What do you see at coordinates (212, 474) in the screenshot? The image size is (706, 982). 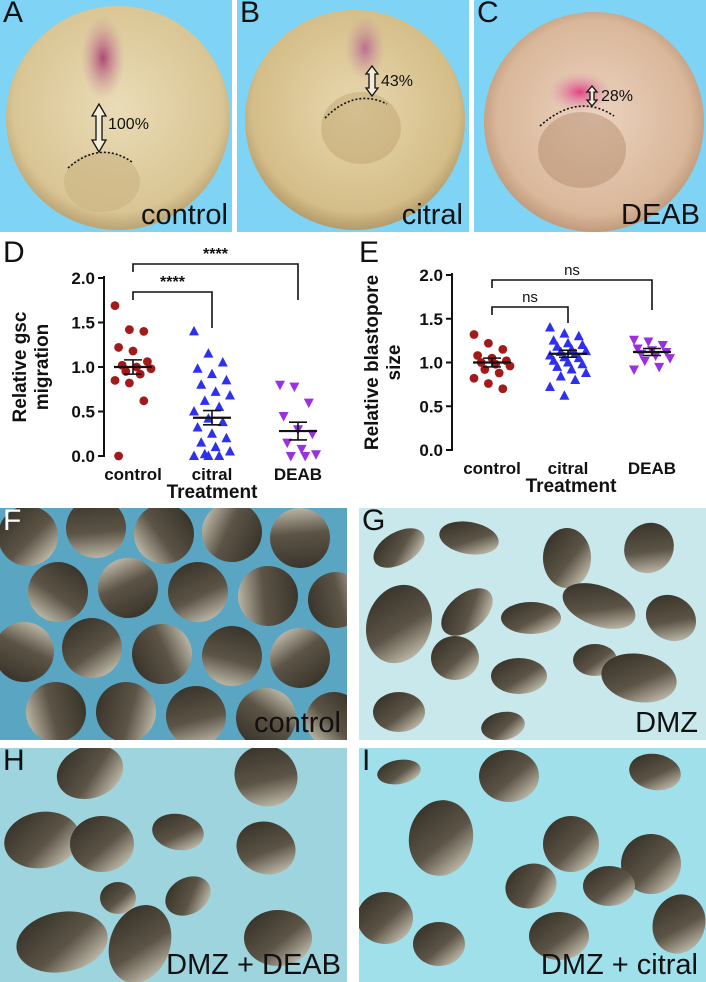 I see `x-tick-label: citral` at bounding box center [212, 474].